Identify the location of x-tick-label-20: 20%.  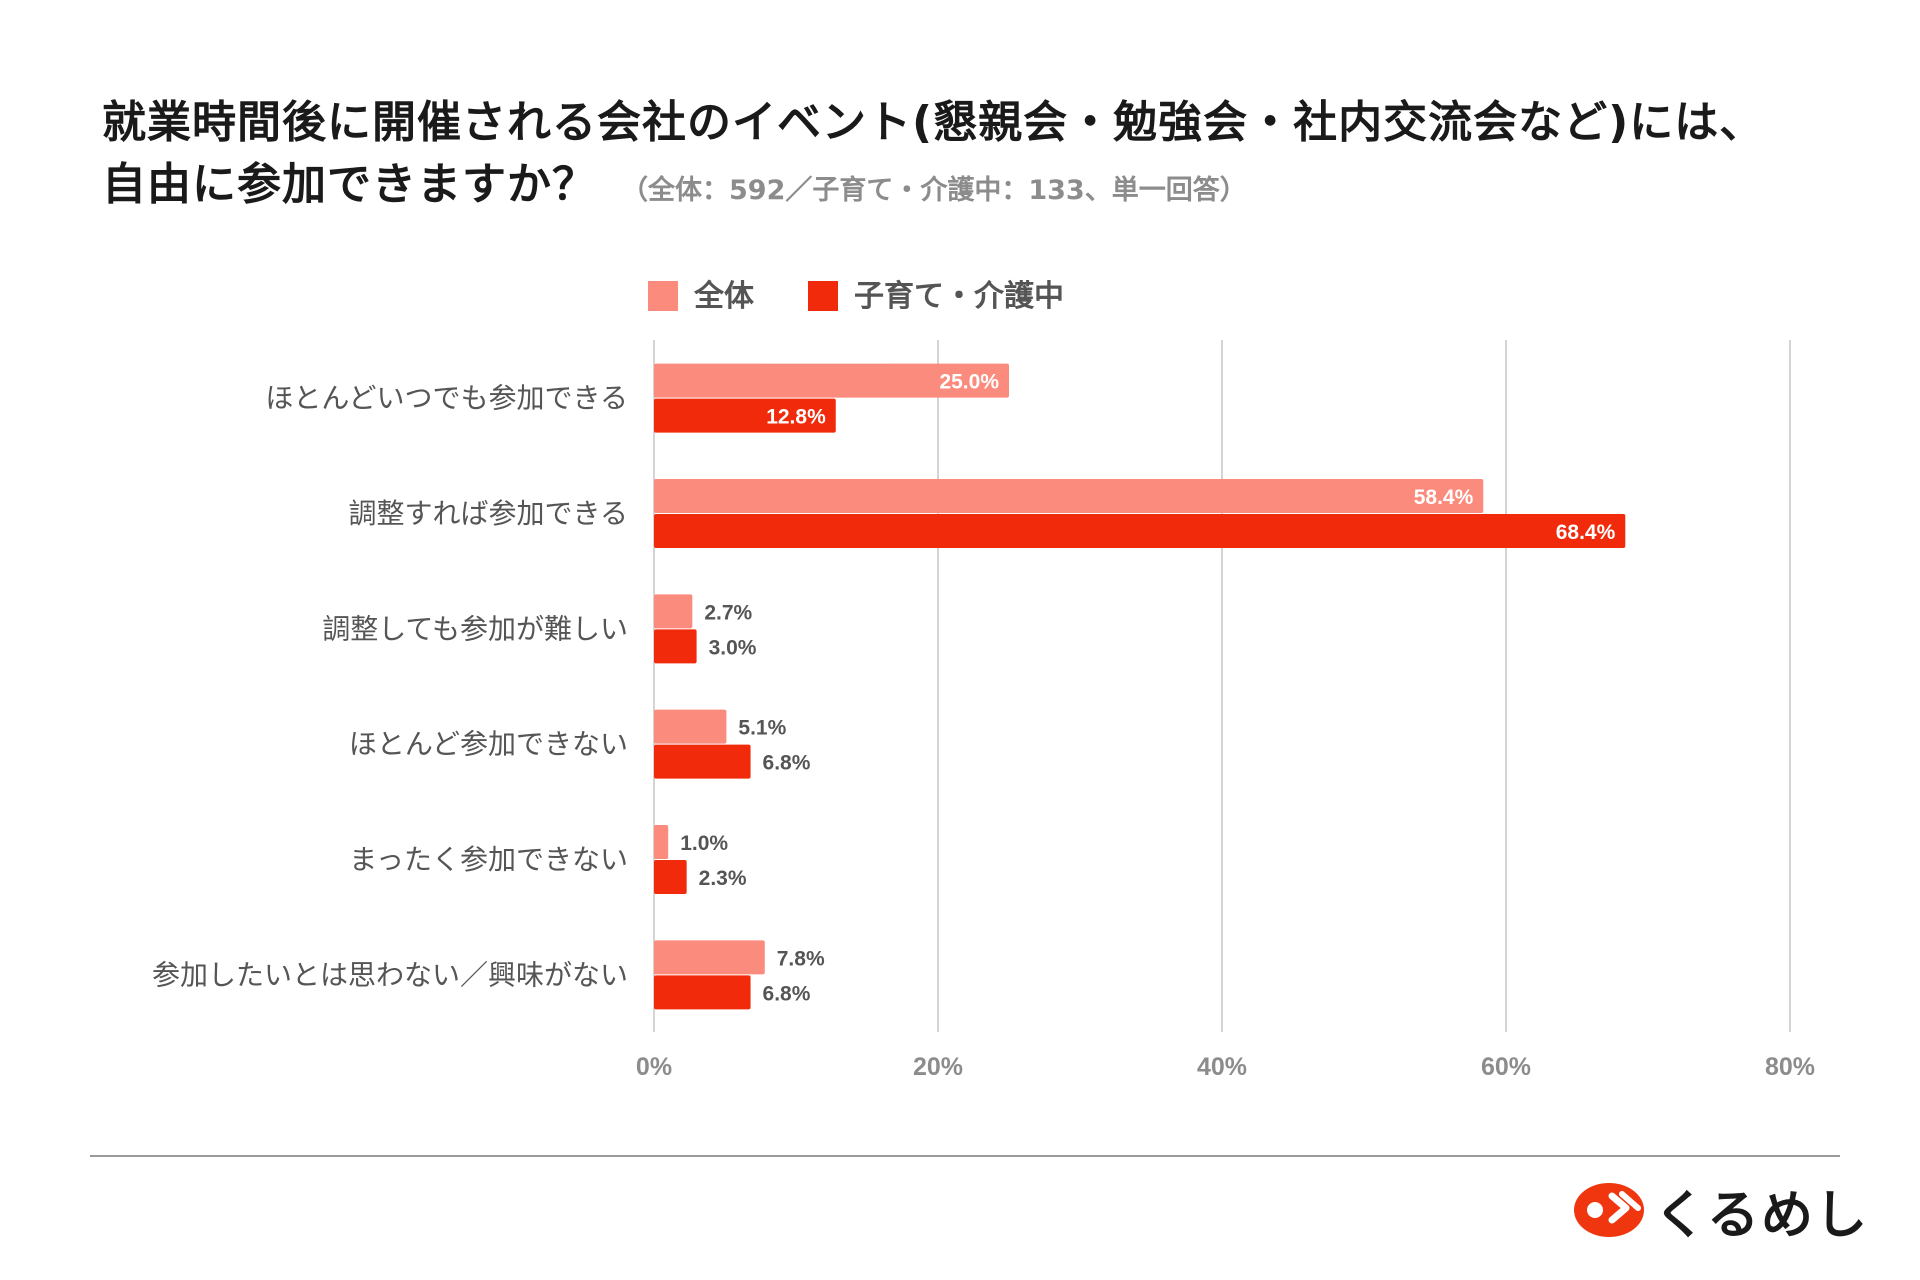
(938, 1067).